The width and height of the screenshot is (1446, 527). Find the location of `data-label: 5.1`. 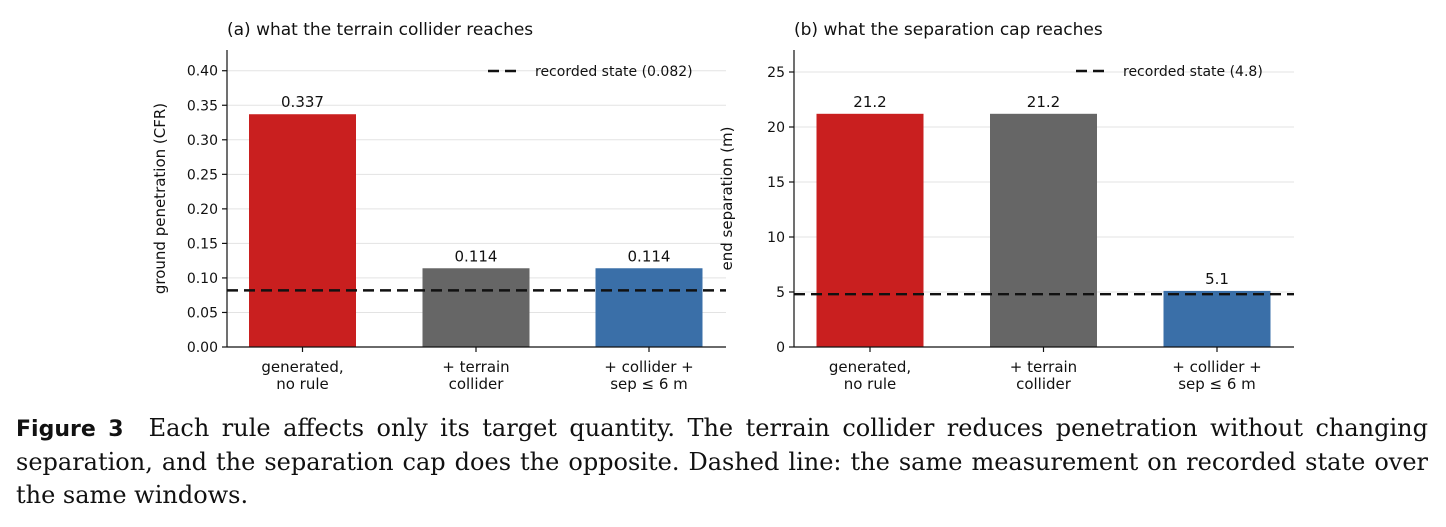

data-label: 5.1 is located at coordinates (1217, 279).